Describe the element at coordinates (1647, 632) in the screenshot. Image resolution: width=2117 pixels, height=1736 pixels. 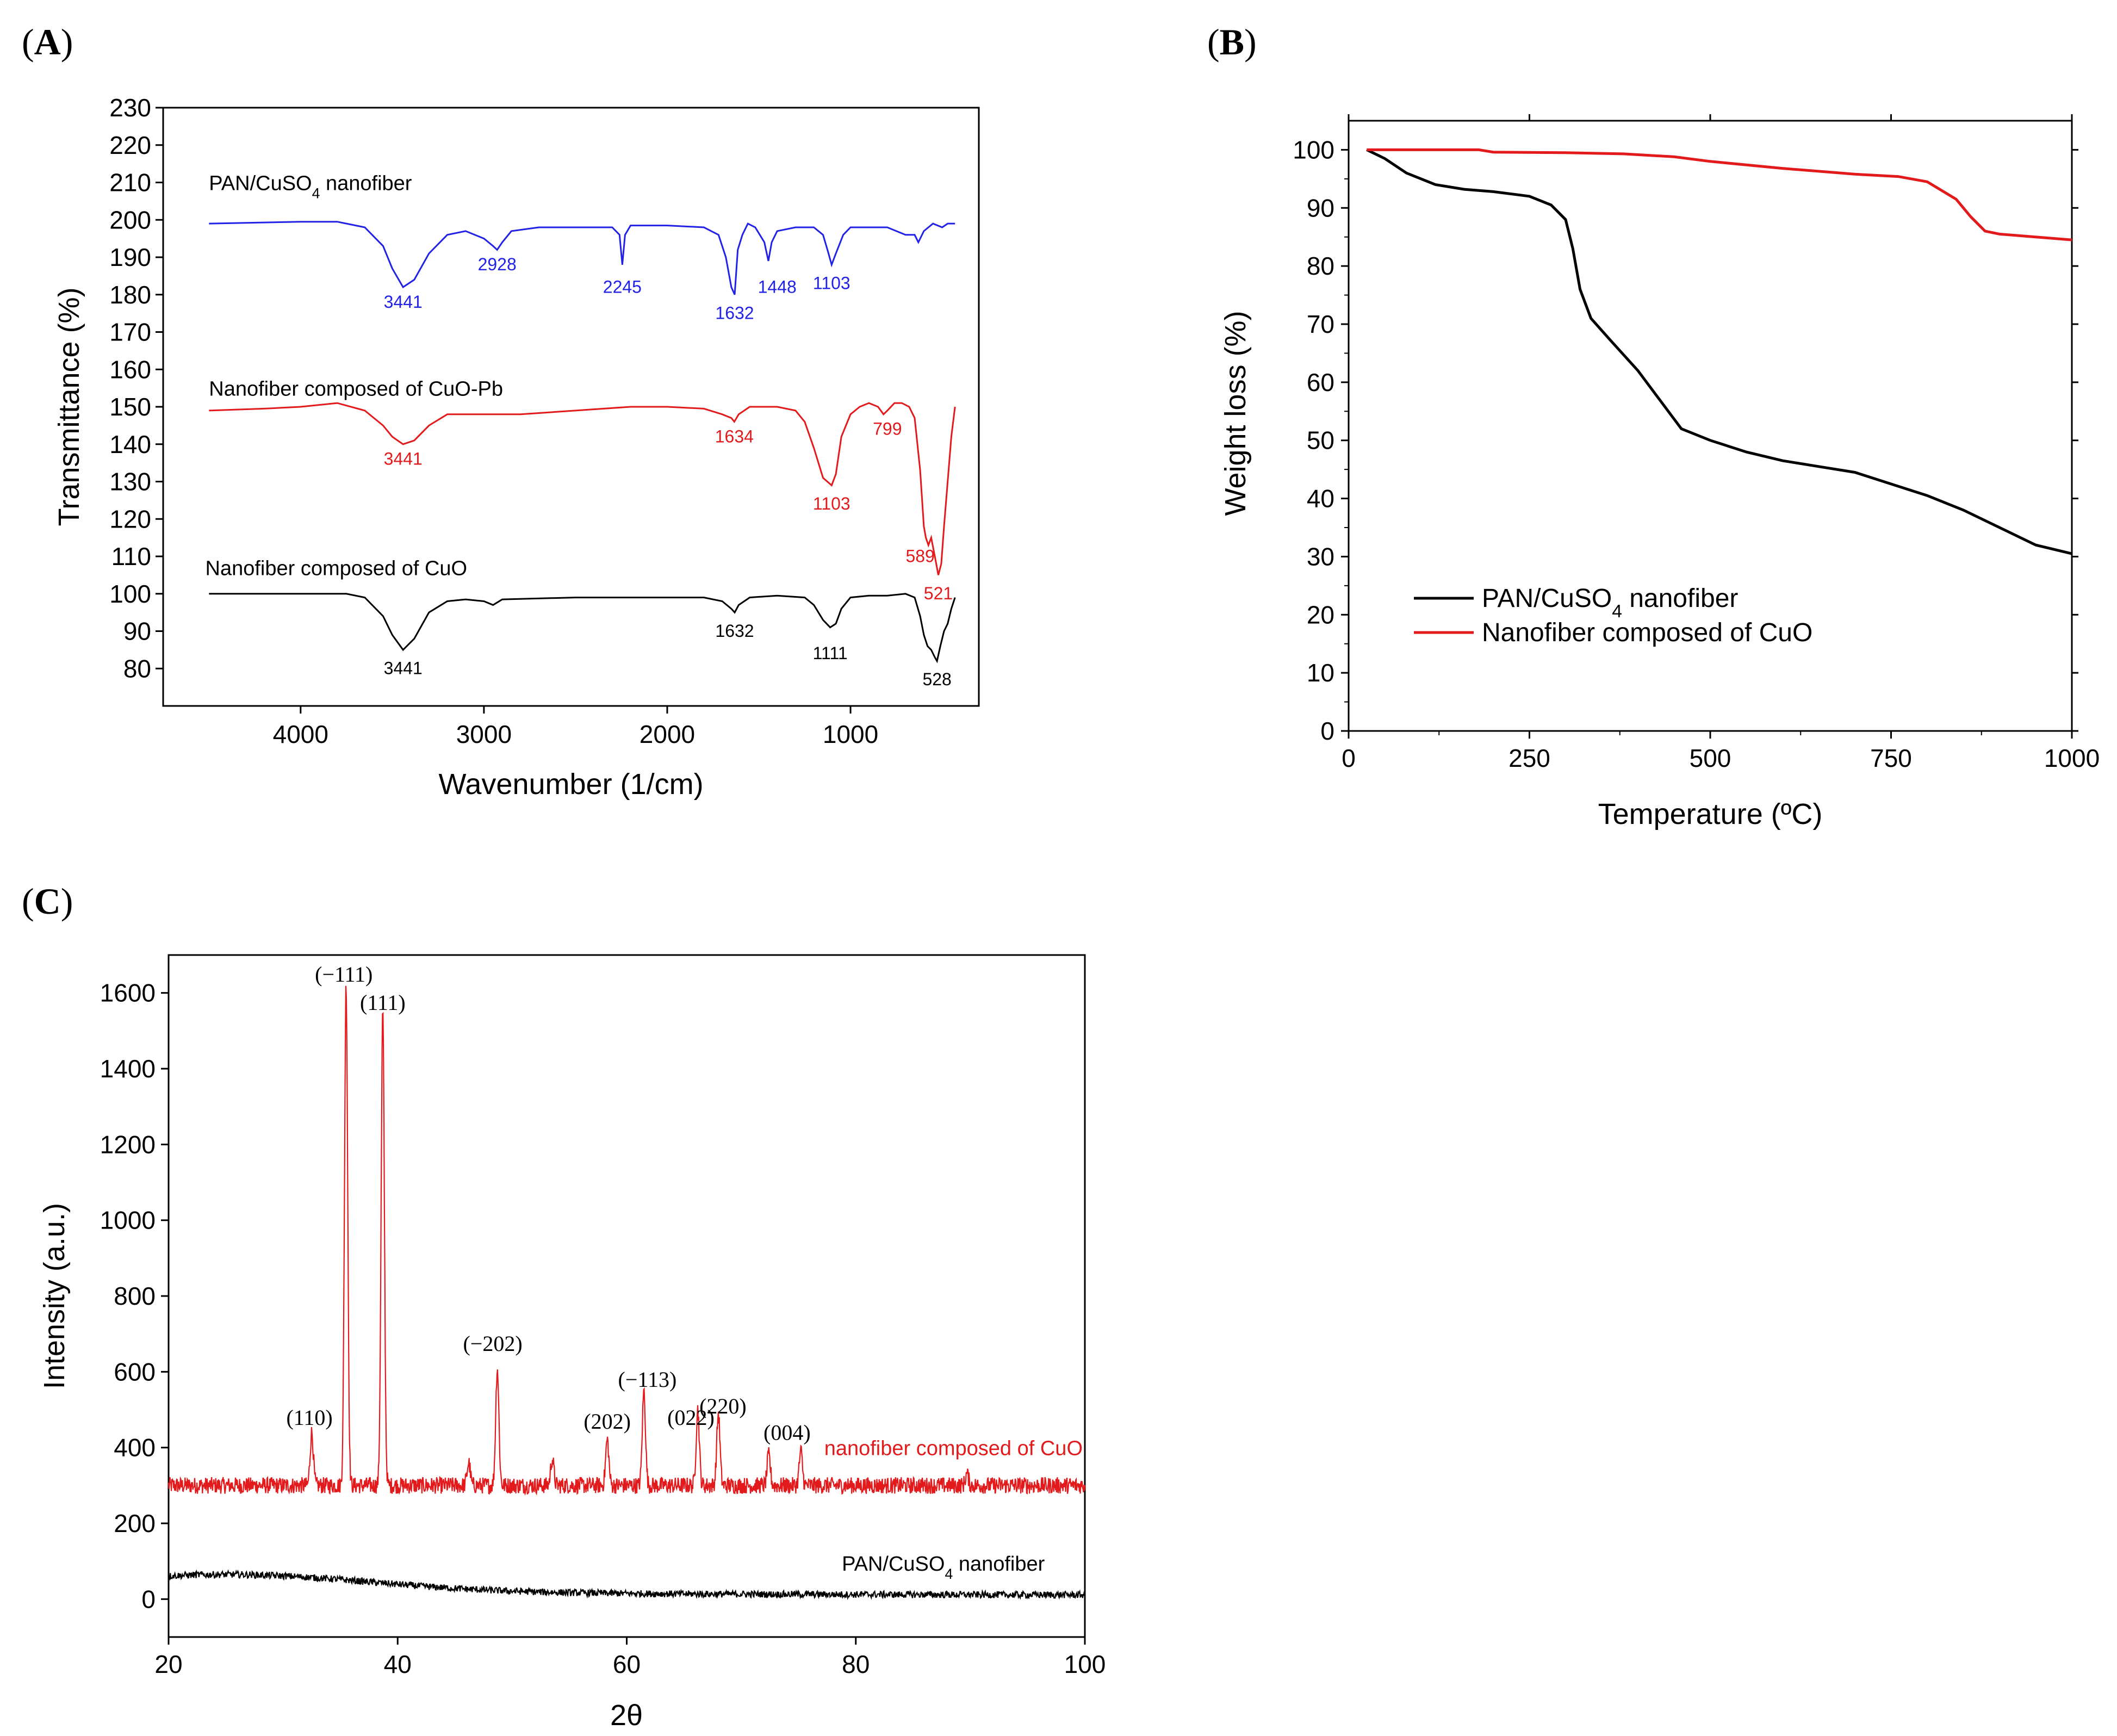
I see `b-legend-label-1: Nanofiber composed of CuO` at that location.